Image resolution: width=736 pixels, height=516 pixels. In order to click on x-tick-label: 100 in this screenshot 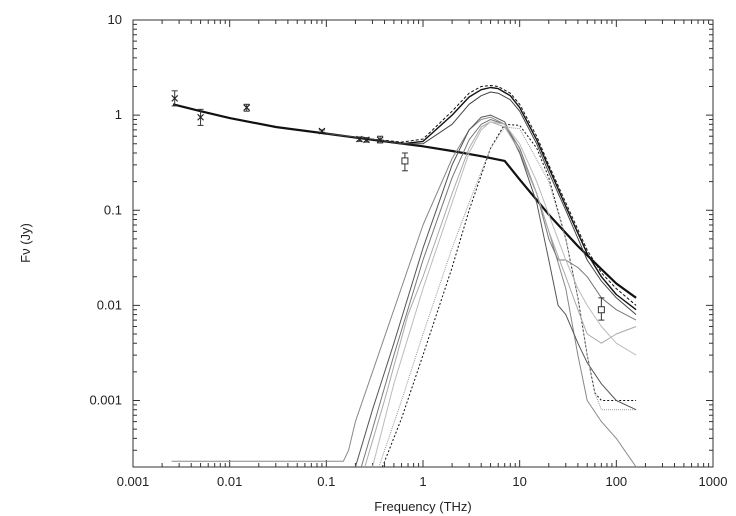, I will do `click(616, 481)`.